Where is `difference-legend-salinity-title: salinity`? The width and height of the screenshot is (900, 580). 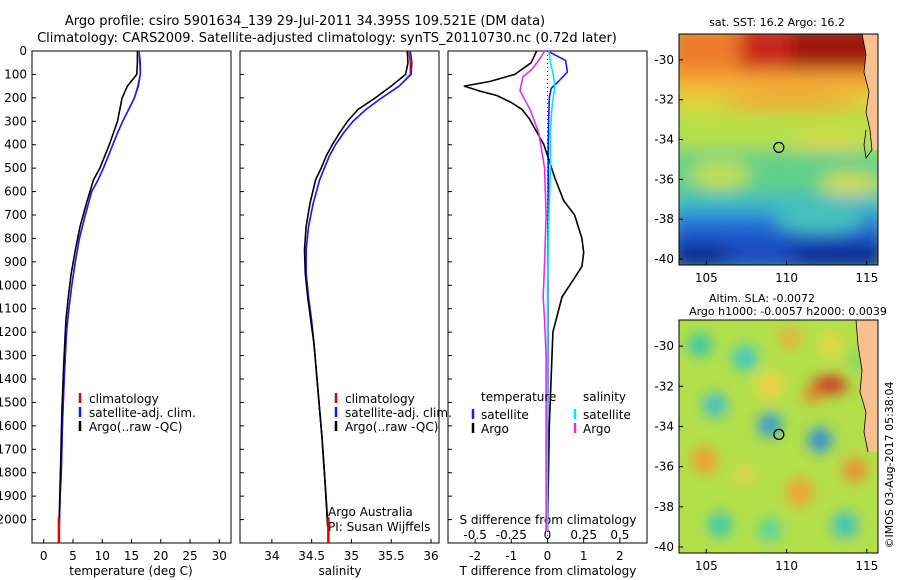 difference-legend-salinity-title: salinity is located at coordinates (604, 397).